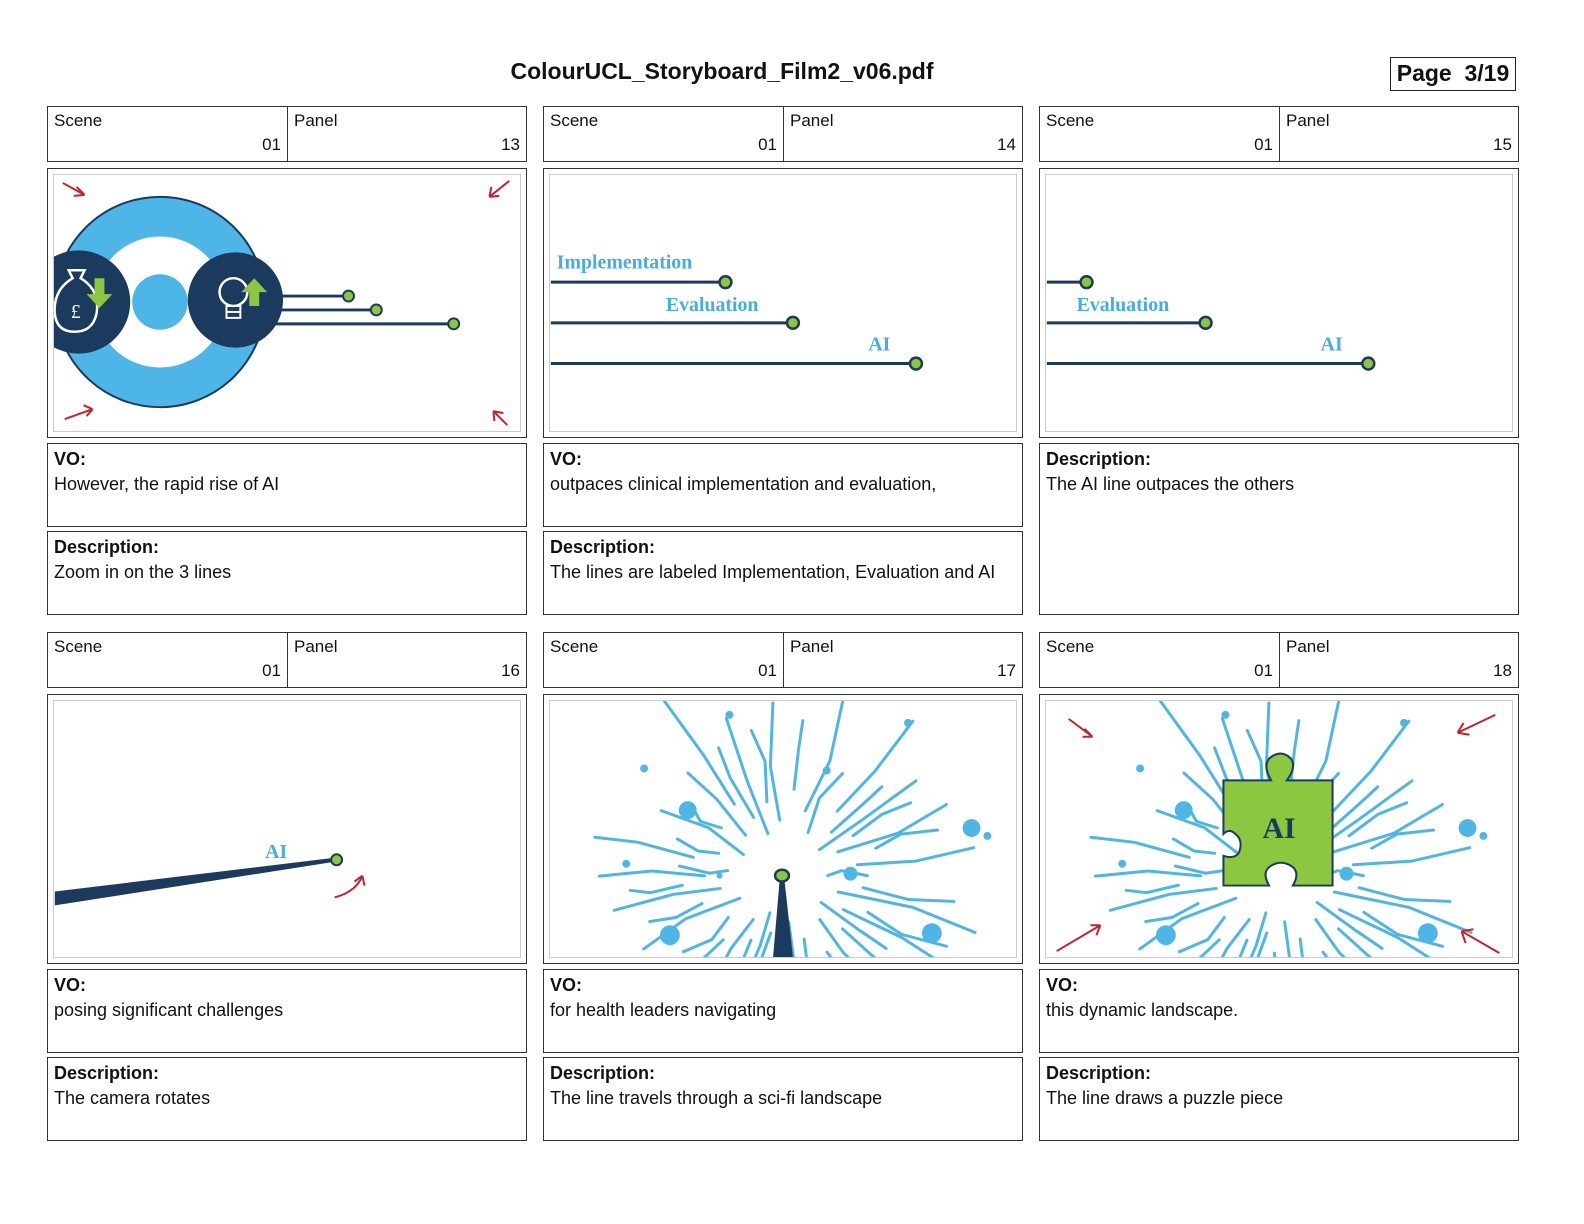  I want to click on arrow-down-icon, so click(99, 293).